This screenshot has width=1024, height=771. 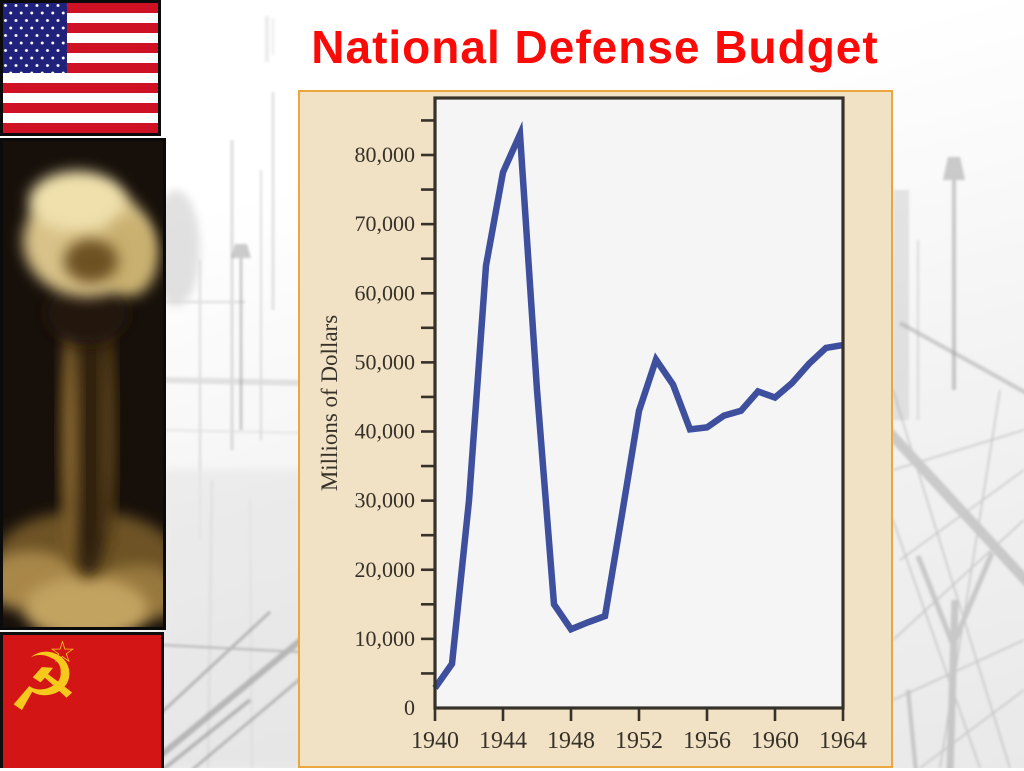 I want to click on x-tick-label: 1944, so click(x=503, y=741).